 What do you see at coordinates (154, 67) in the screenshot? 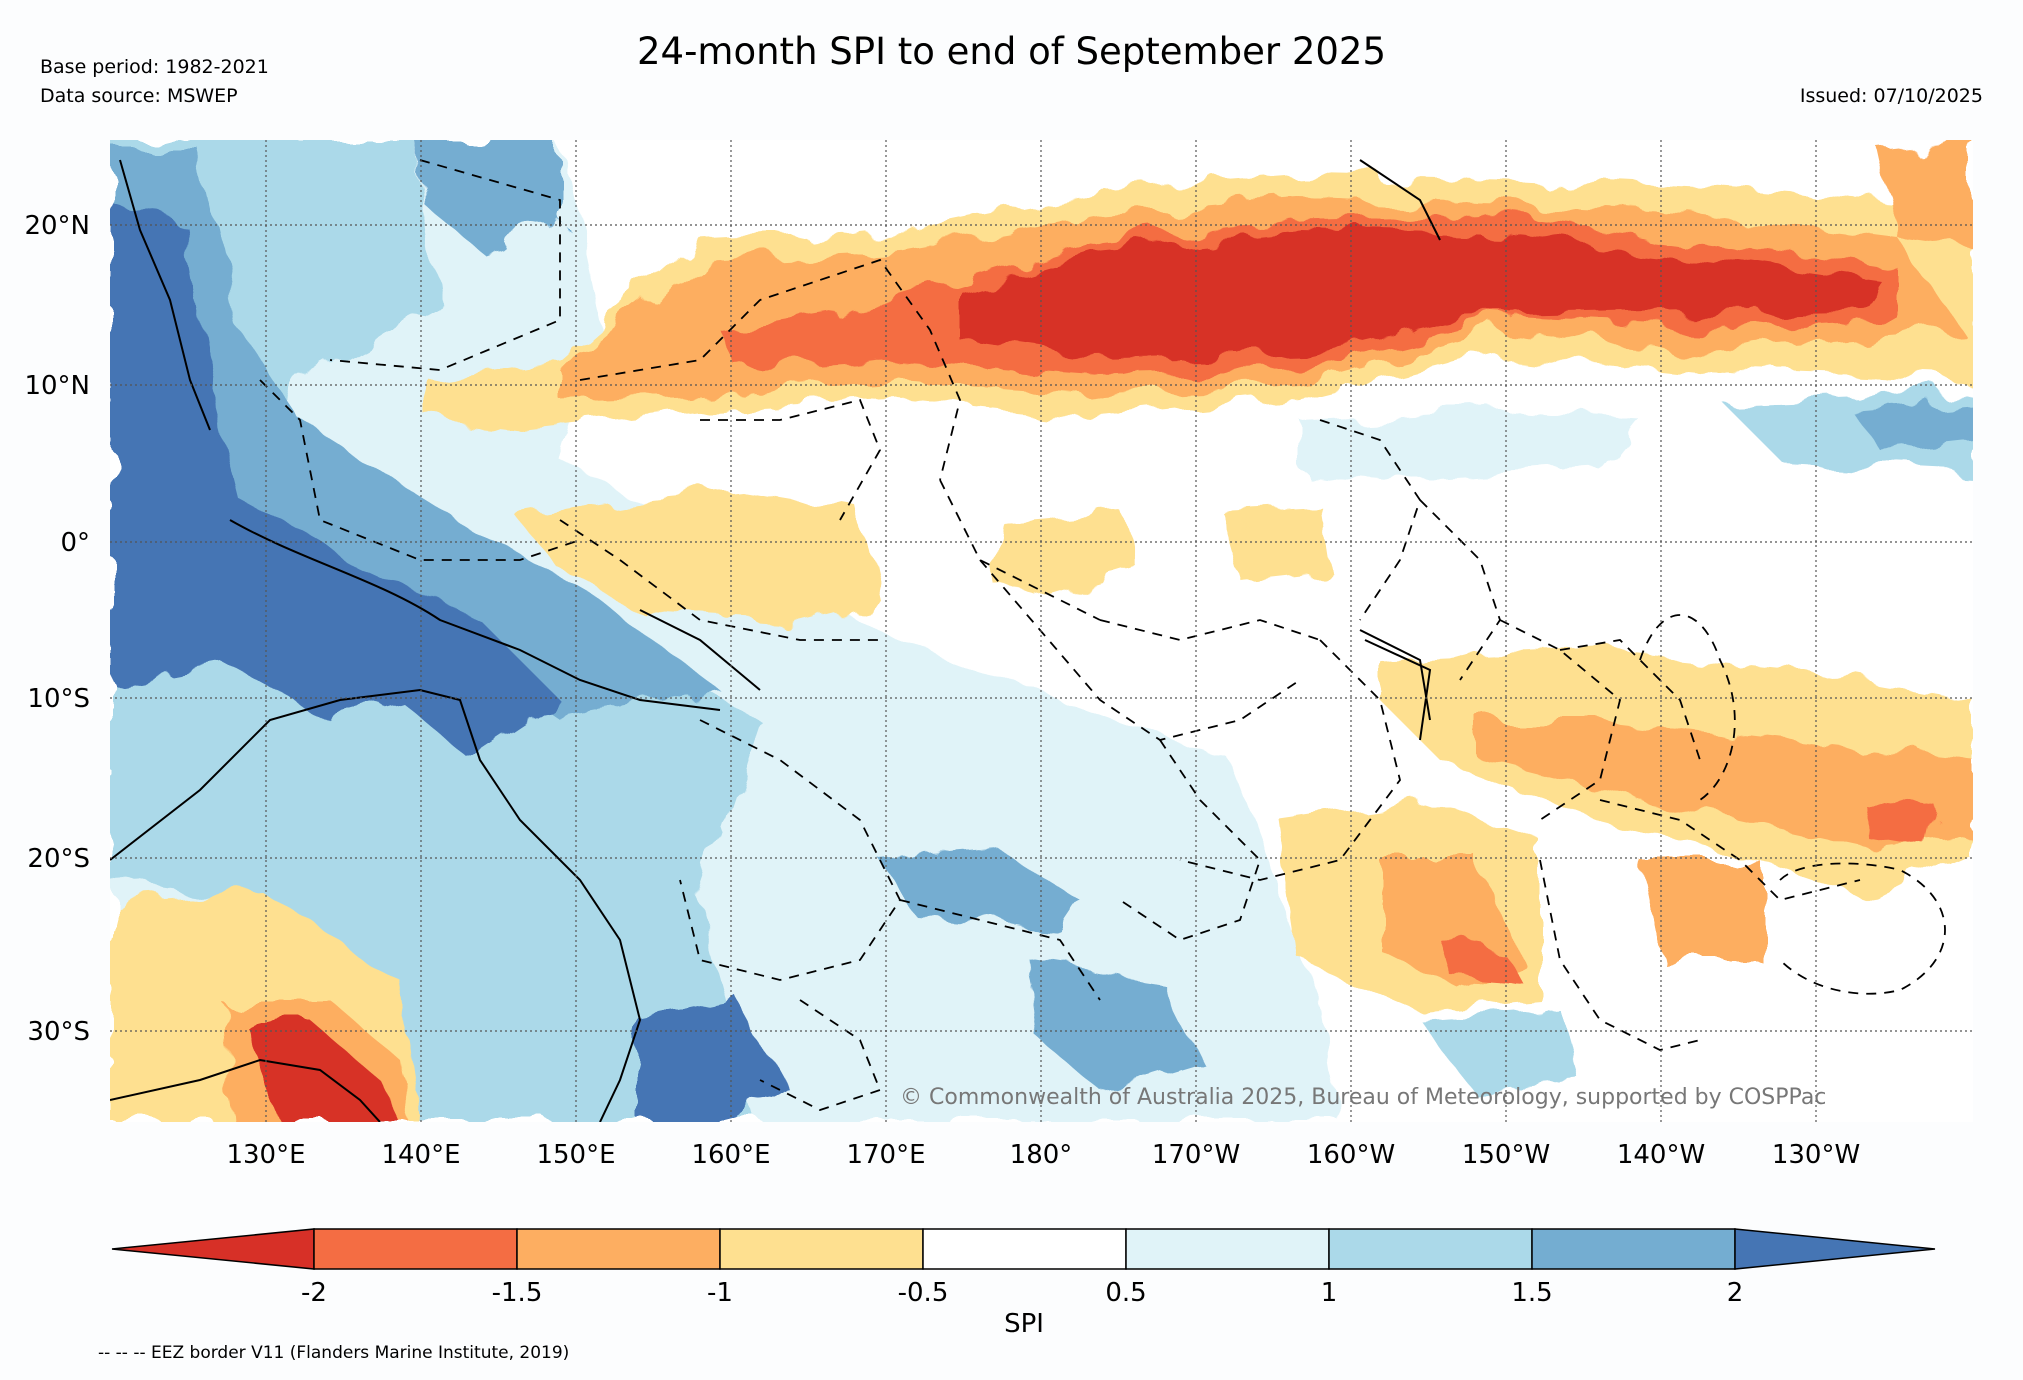
I see `base-period: Base period: 1982-2021` at bounding box center [154, 67].